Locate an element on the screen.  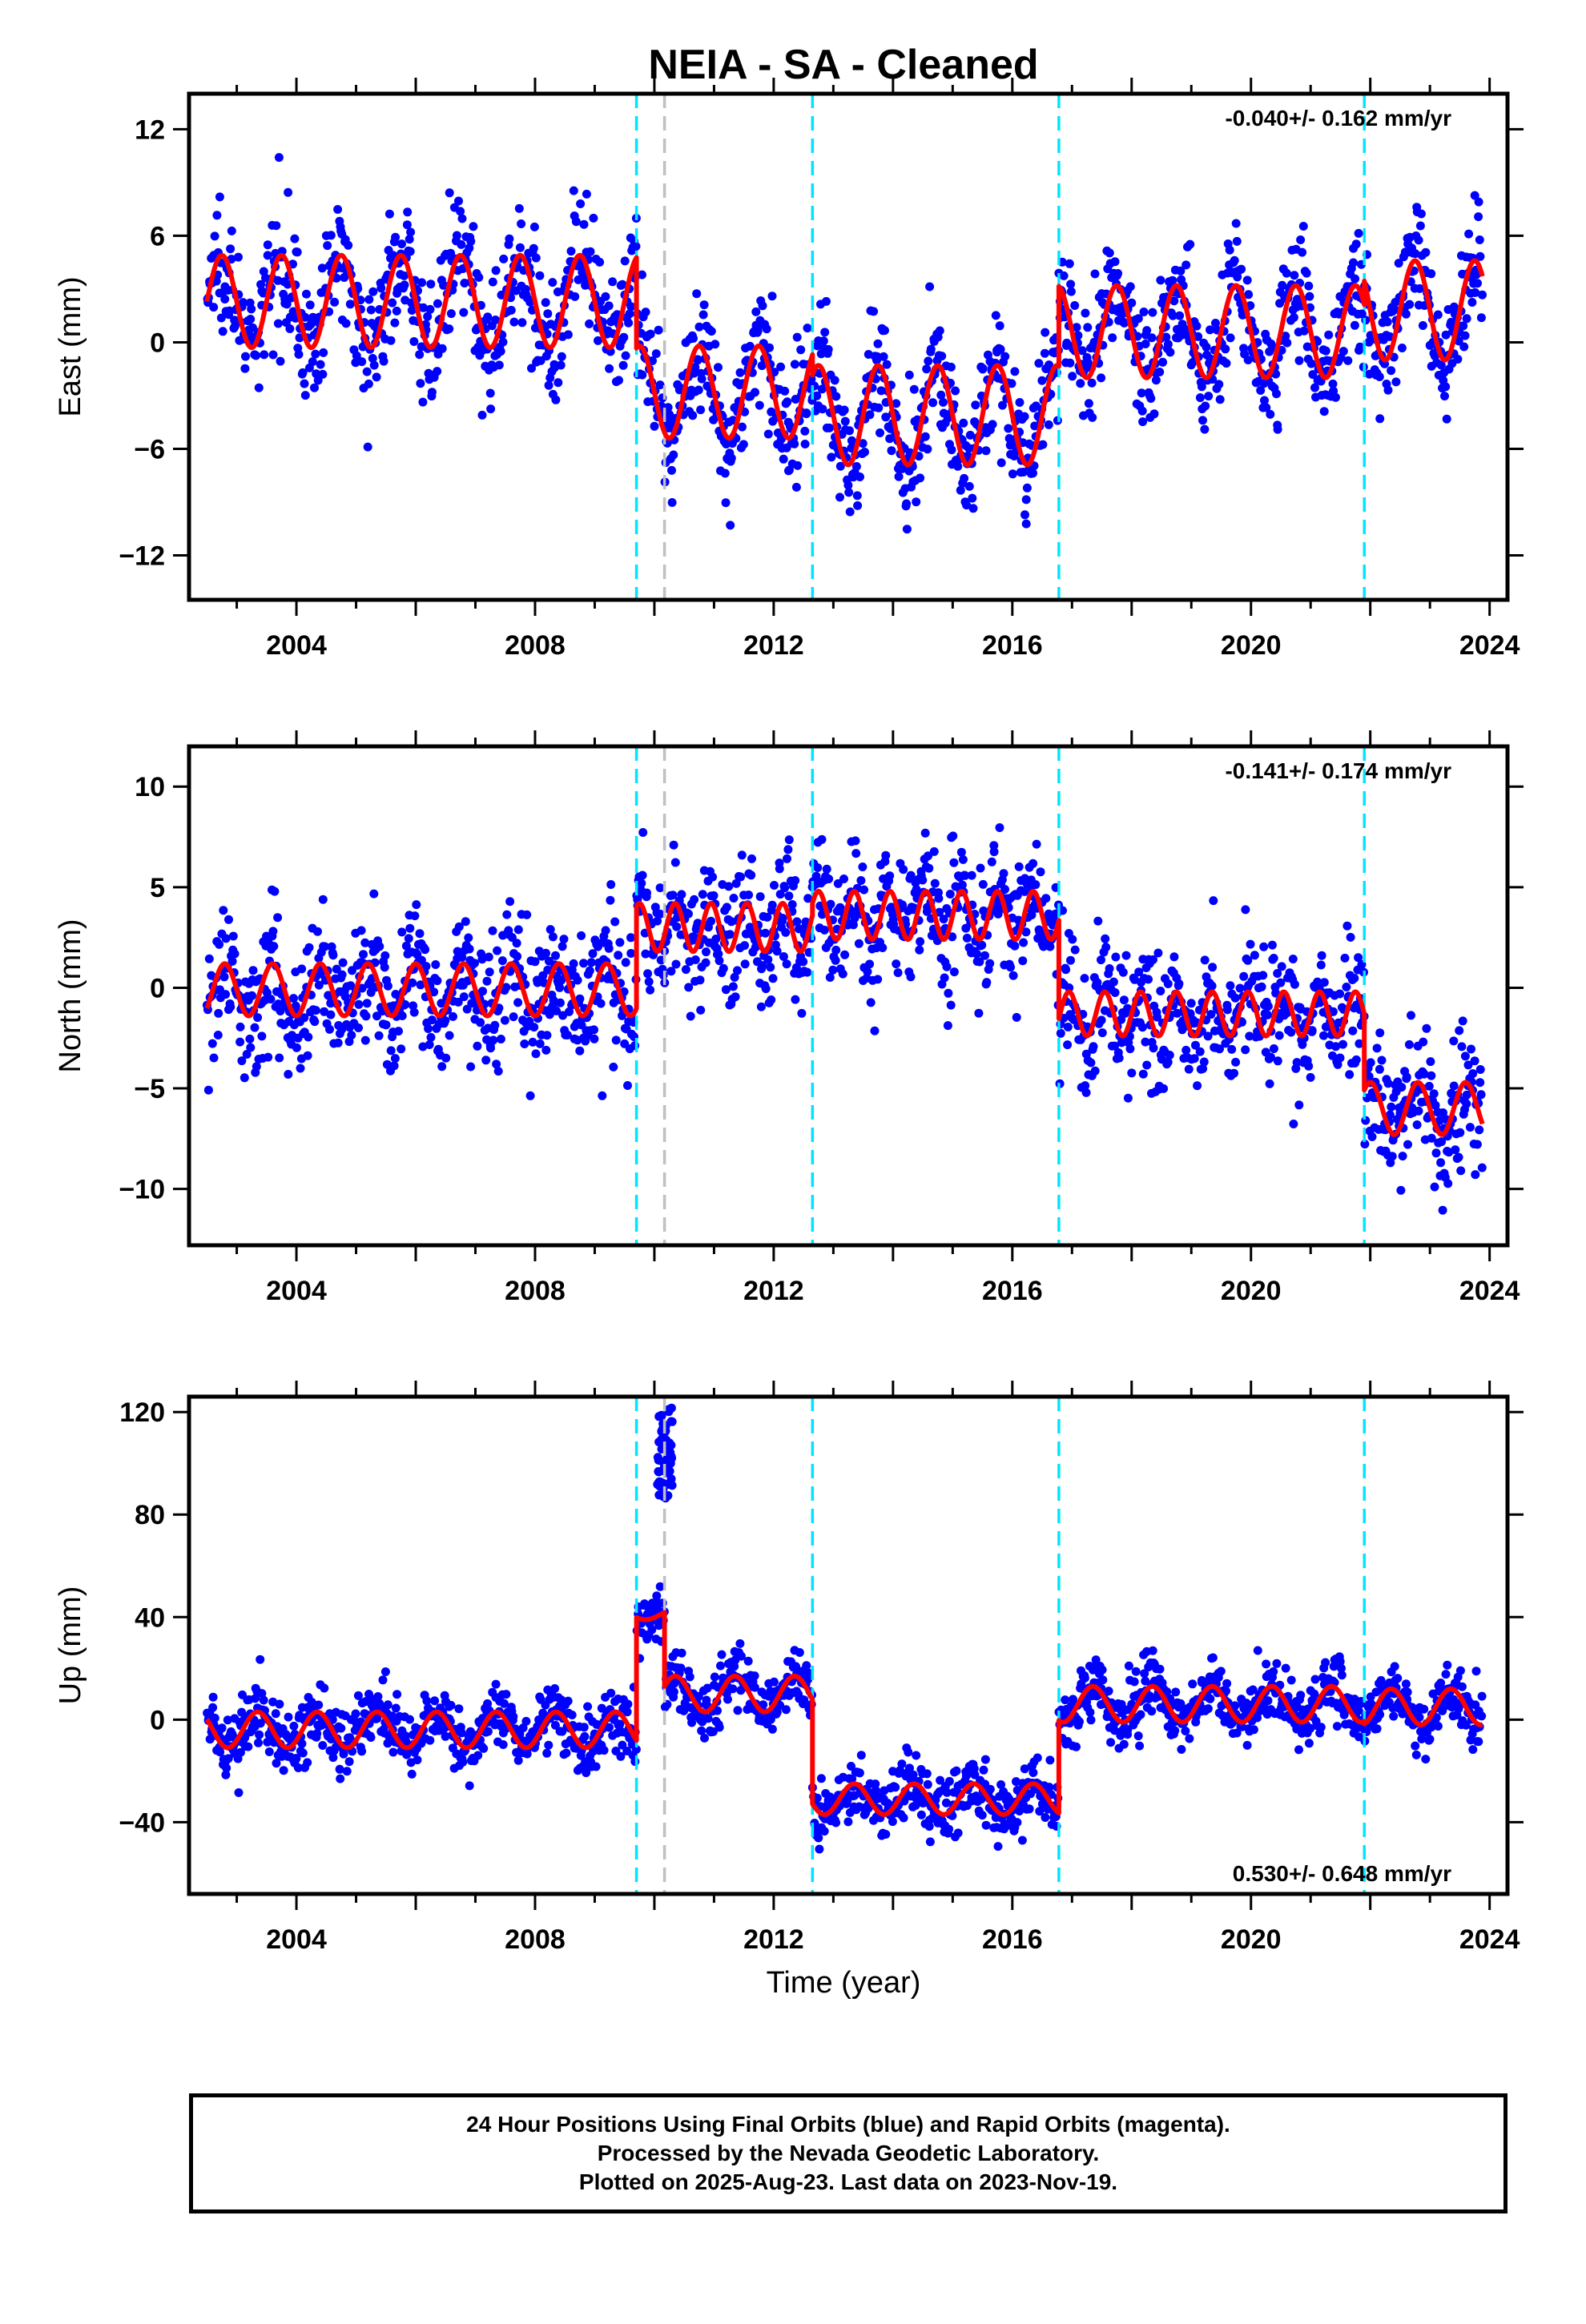
east-observations is located at coordinates (845, 343).